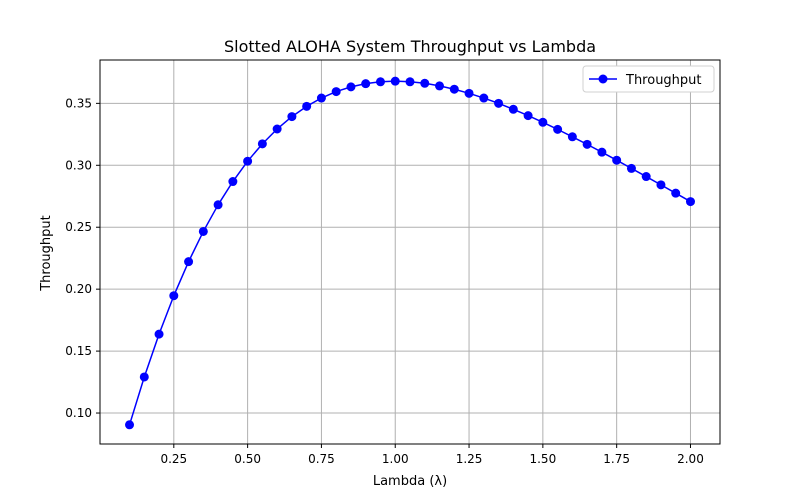  What do you see at coordinates (663, 80) in the screenshot?
I see `legend-label: Throughput` at bounding box center [663, 80].